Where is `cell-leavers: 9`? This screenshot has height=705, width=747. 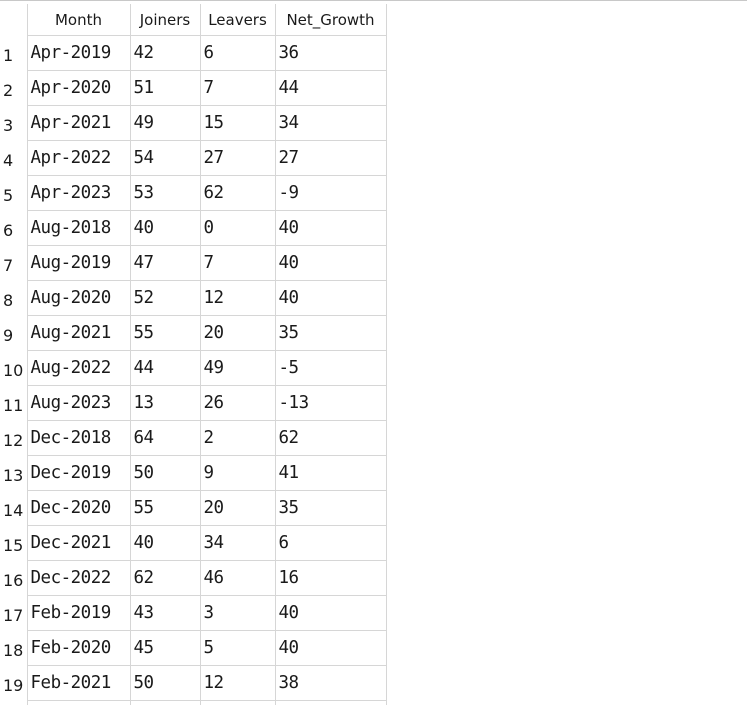
cell-leavers: 9 is located at coordinates (238, 473).